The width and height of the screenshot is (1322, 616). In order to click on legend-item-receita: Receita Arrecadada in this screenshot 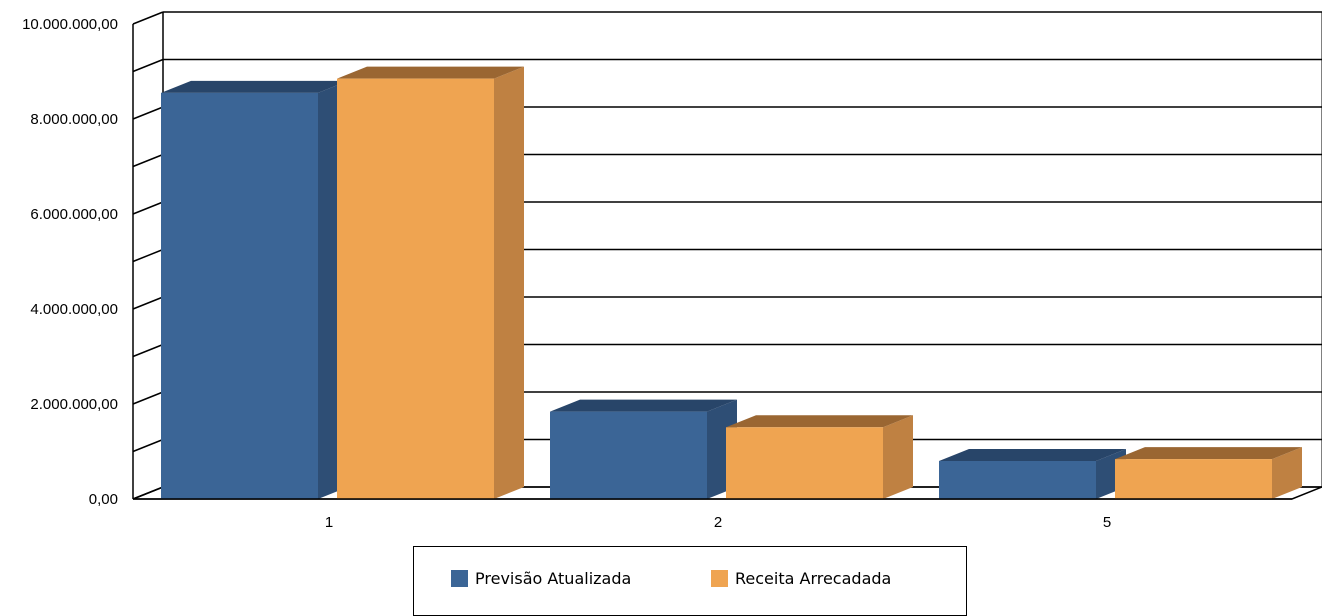, I will do `click(801, 578)`.